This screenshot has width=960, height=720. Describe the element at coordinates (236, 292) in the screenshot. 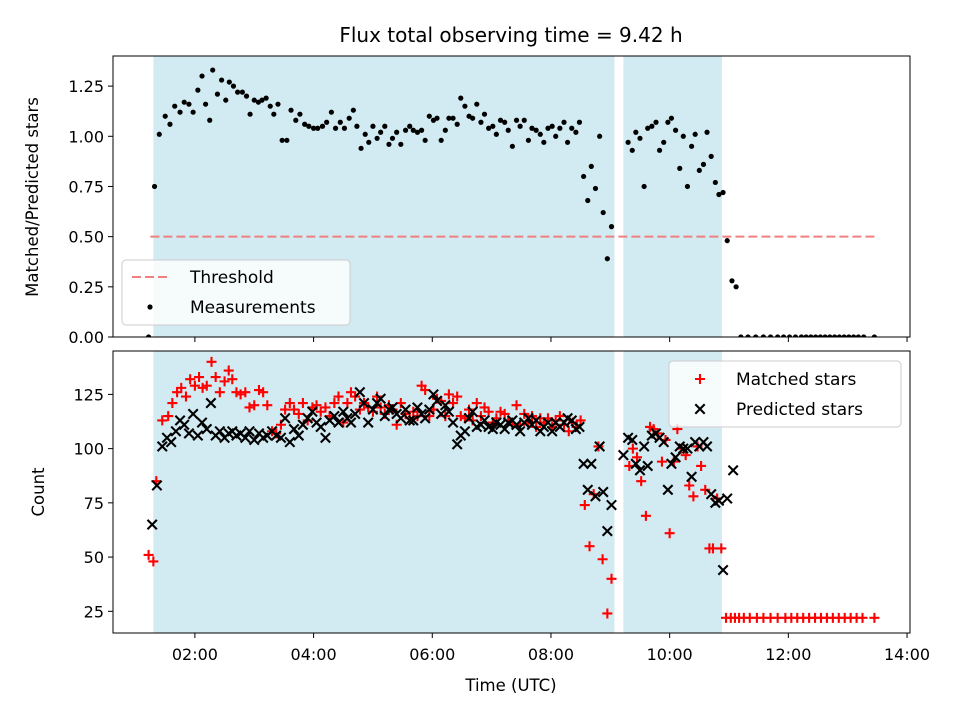

I see `legend: Threshold Measurements` at that location.